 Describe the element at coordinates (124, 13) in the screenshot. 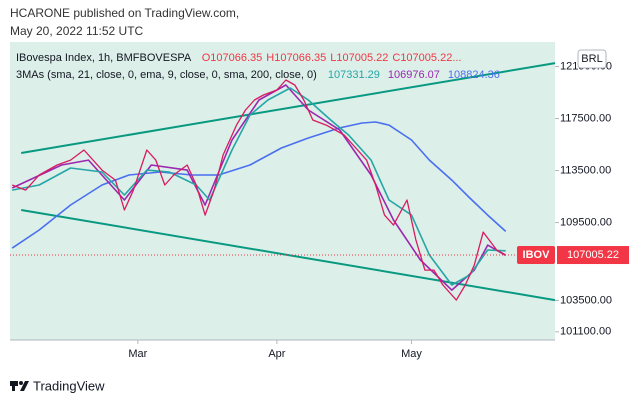

I see `publisher: HCARONE published on TradingView.com,` at that location.